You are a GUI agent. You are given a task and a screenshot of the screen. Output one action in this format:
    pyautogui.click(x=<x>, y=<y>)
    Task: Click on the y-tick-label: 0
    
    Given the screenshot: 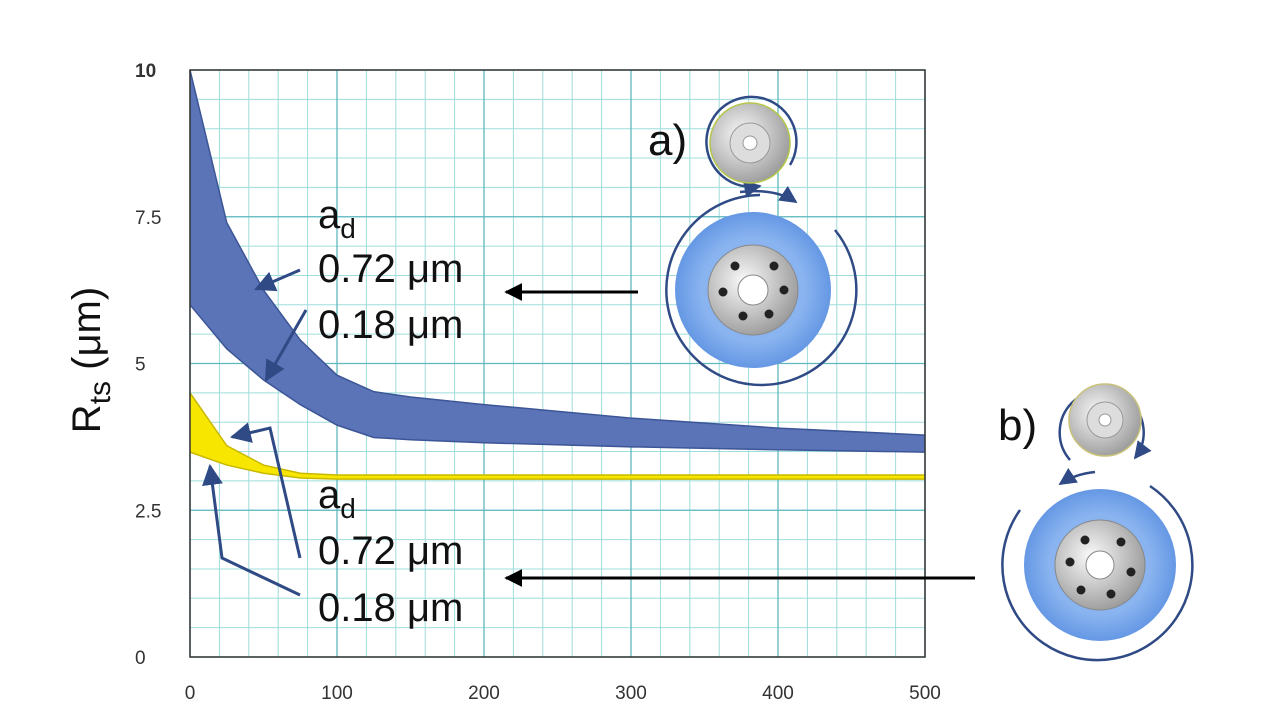 What is the action you would take?
    pyautogui.click(x=140, y=658)
    